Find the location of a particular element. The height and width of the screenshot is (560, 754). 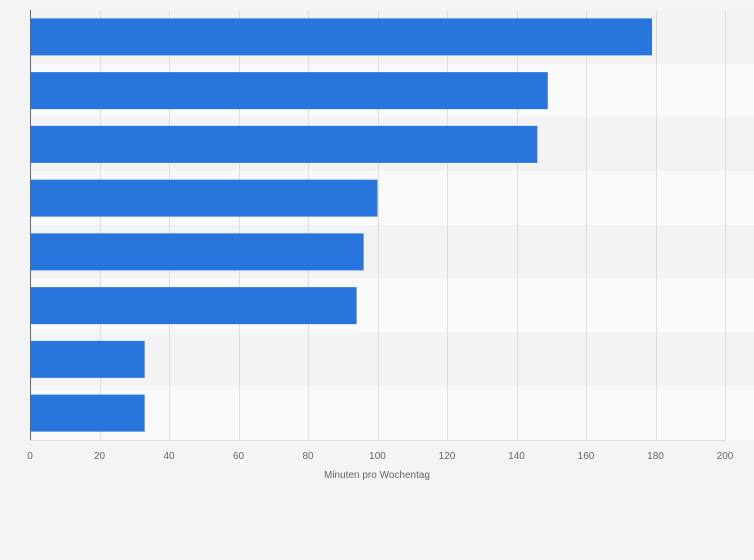

x-tick-label: 160 is located at coordinates (586, 456).